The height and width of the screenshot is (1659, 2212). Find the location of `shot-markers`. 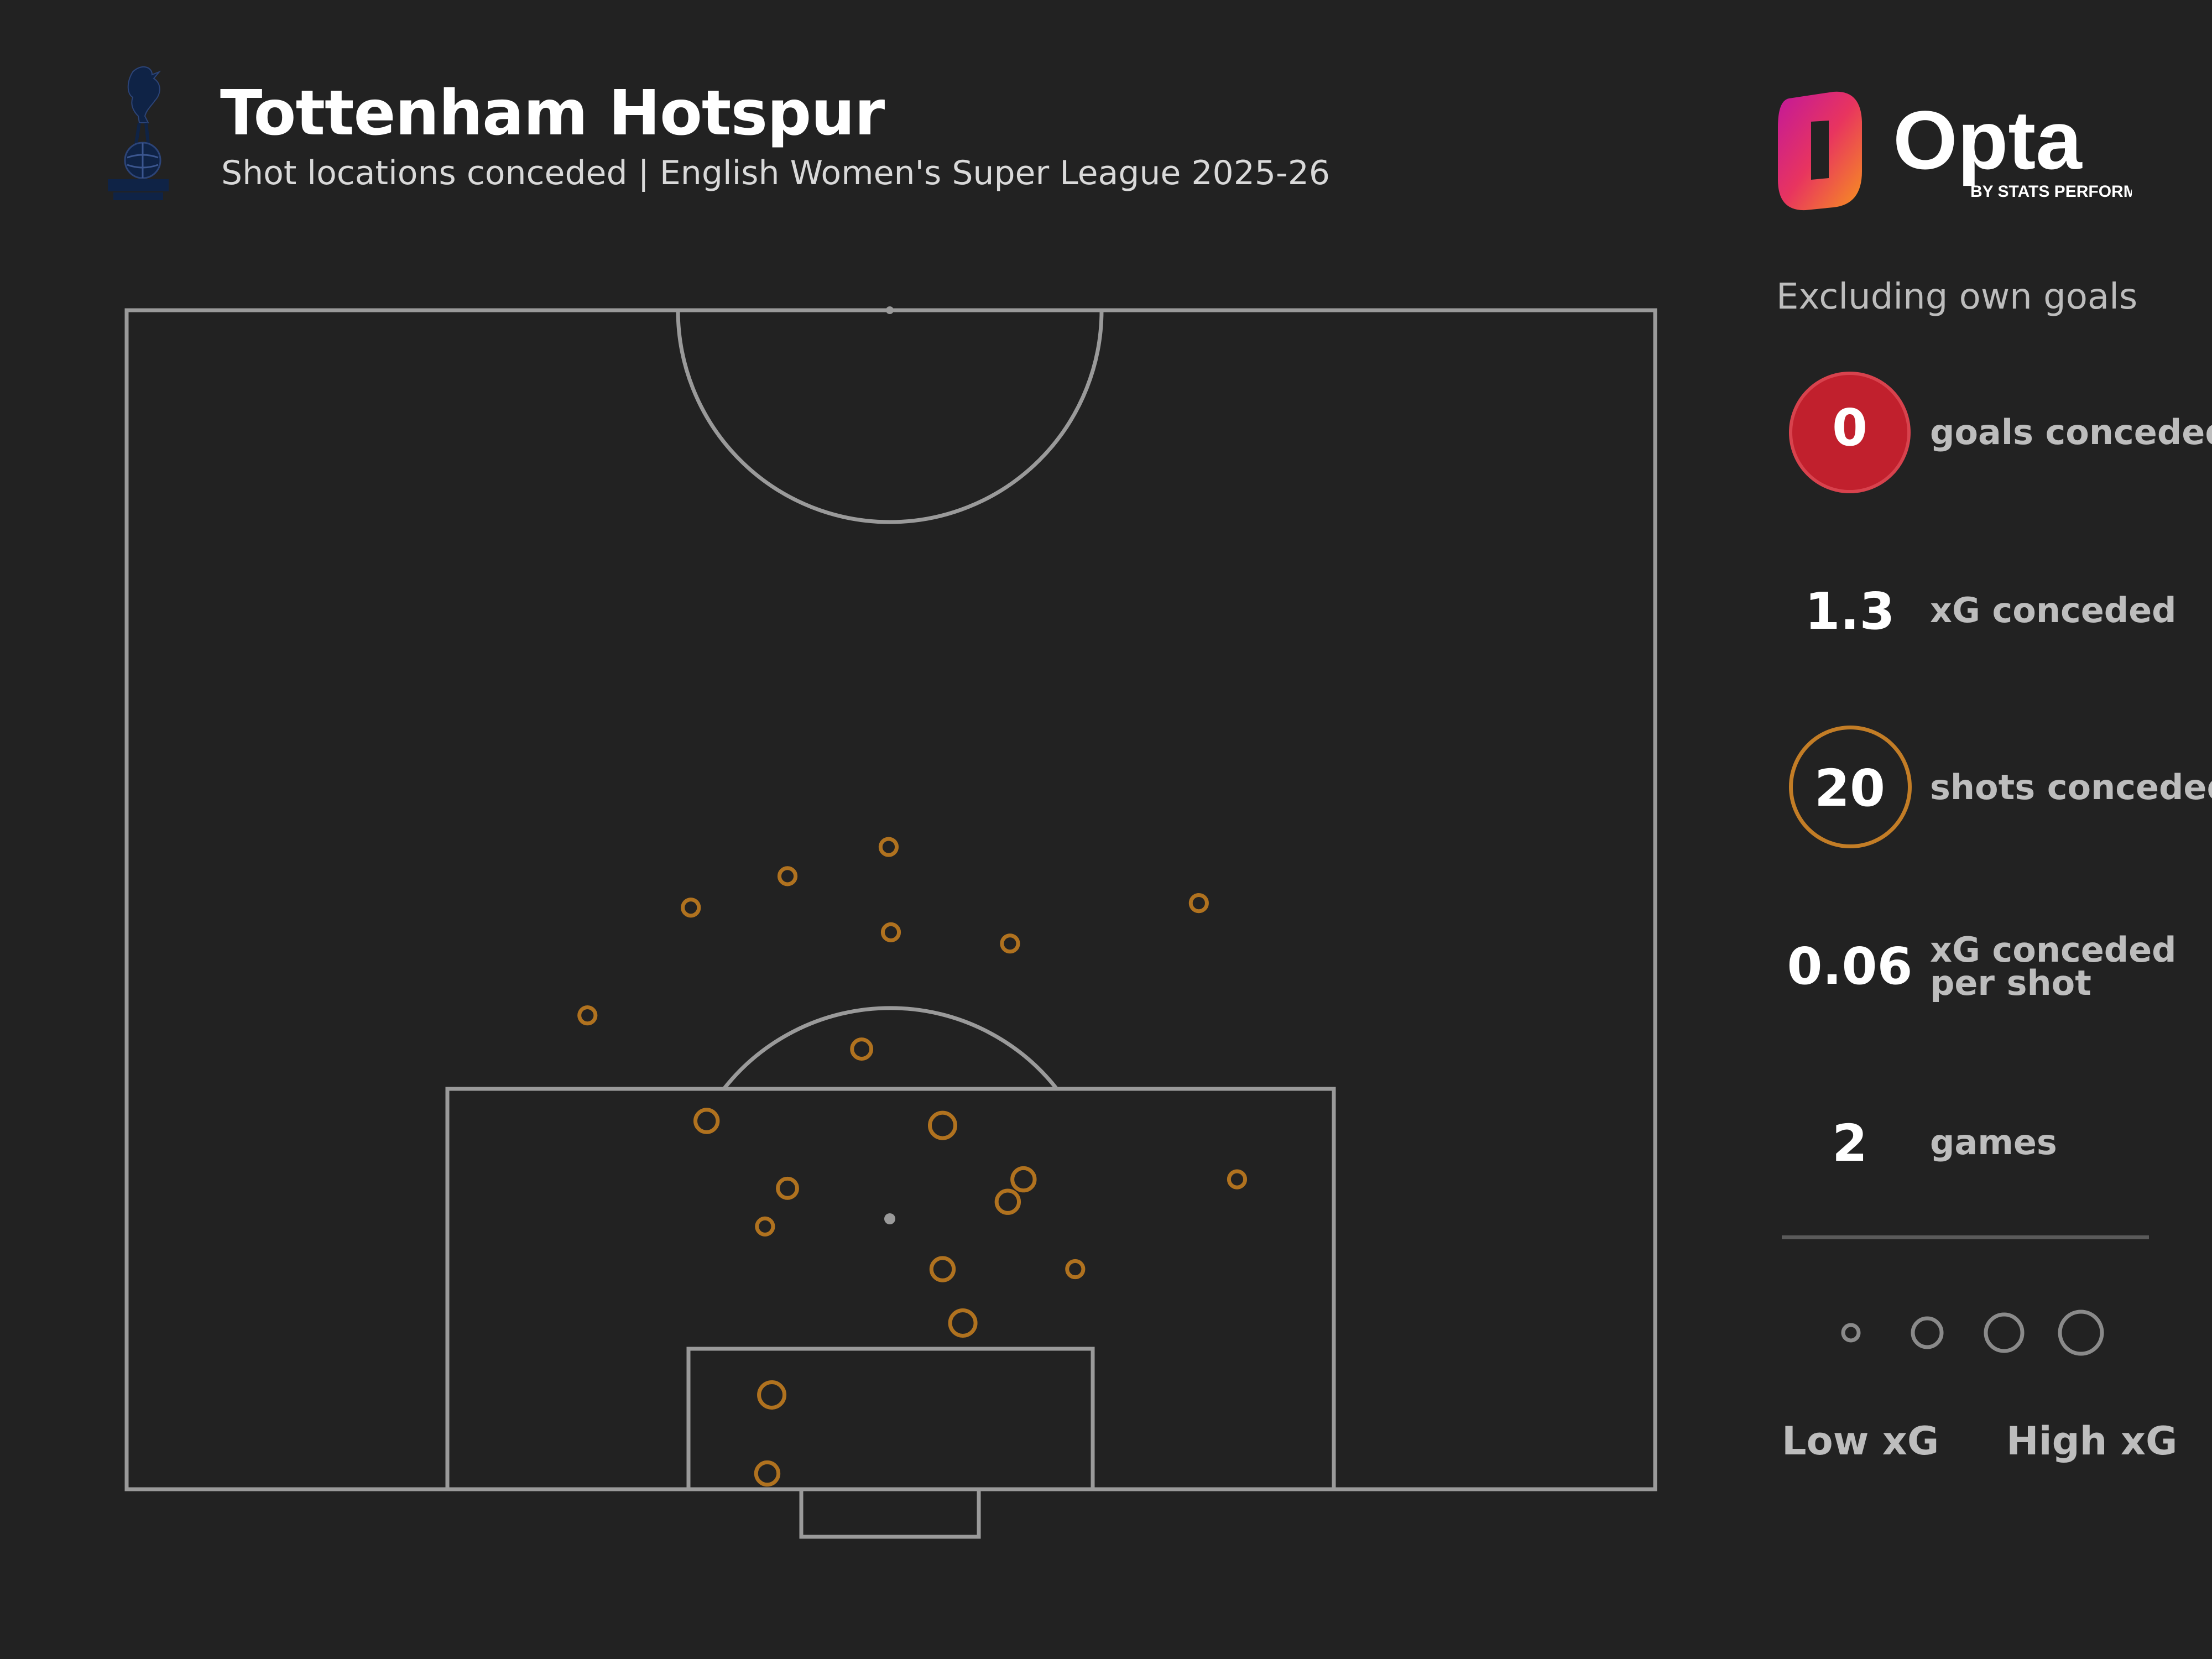

shot-markers is located at coordinates (913, 1162).